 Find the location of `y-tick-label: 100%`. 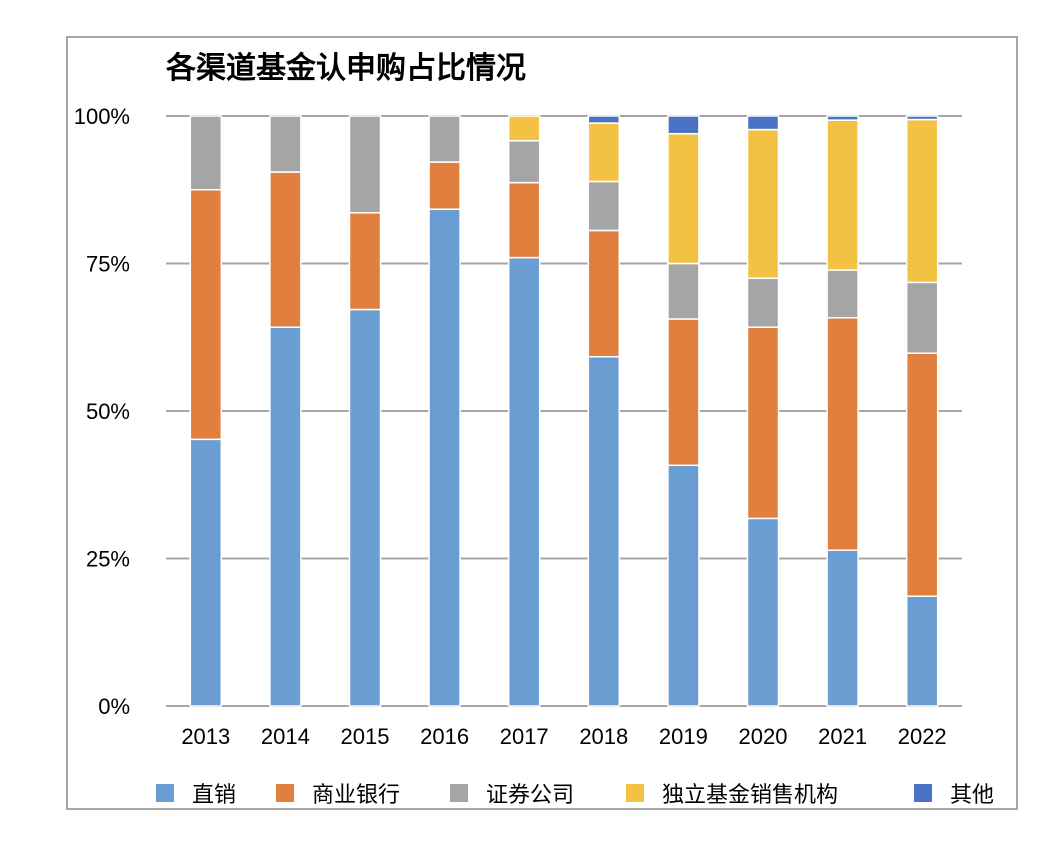

y-tick-label: 100% is located at coordinates (102, 116).